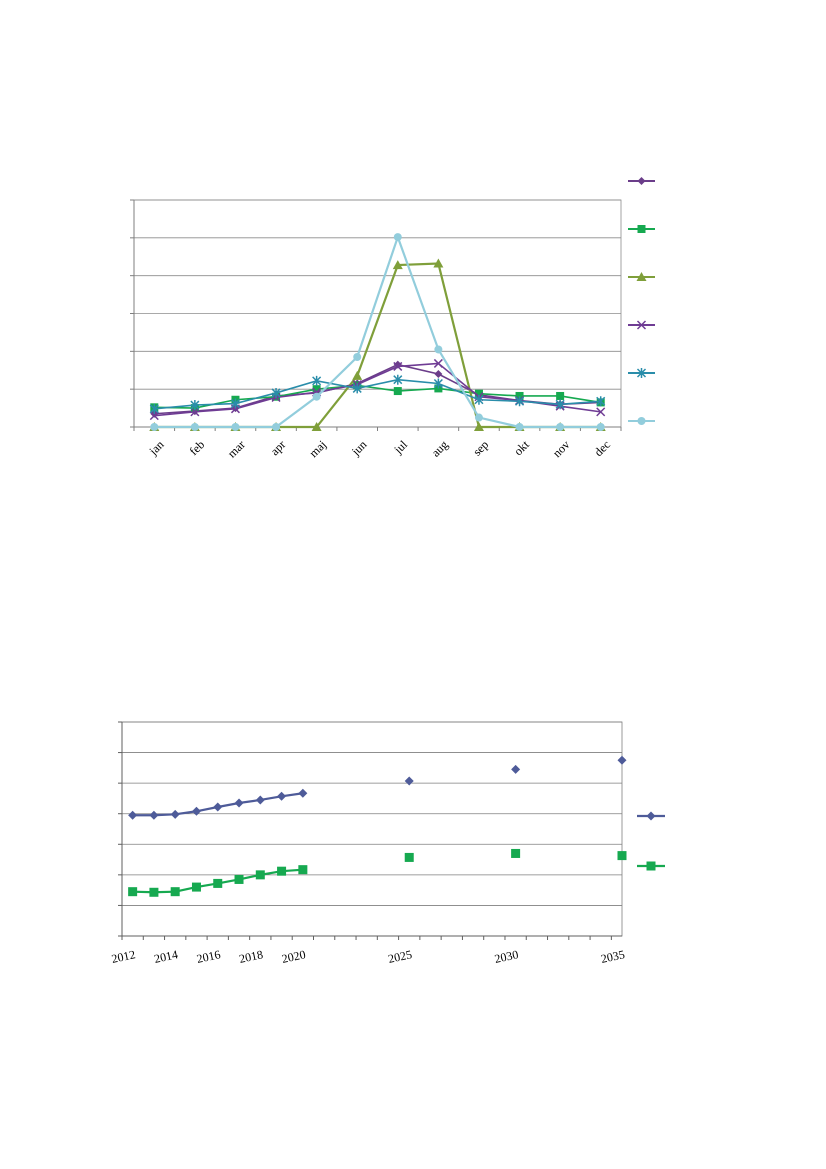 The height and width of the screenshot is (1169, 826). Describe the element at coordinates (641, 301) in the screenshot. I see `chart1-legend` at that location.